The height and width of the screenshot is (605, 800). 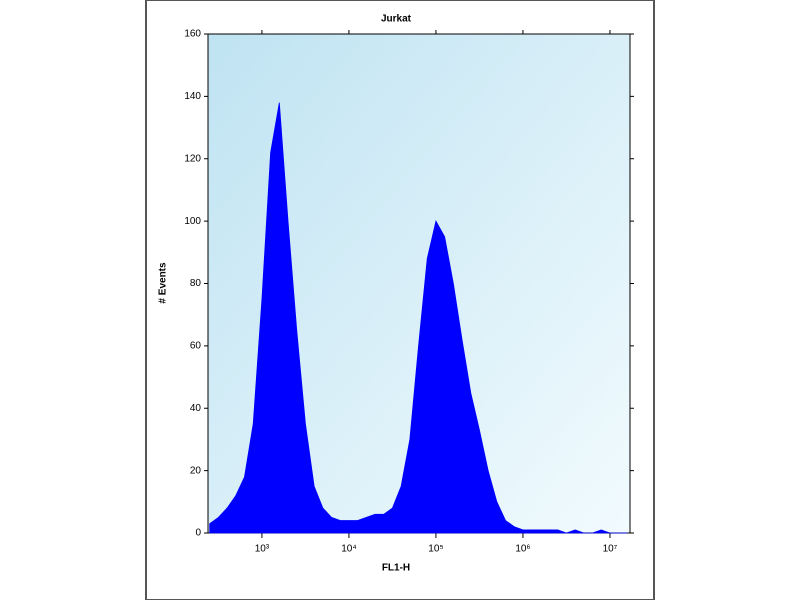 What do you see at coordinates (192, 34) in the screenshot?
I see `y-tick-label: 160` at bounding box center [192, 34].